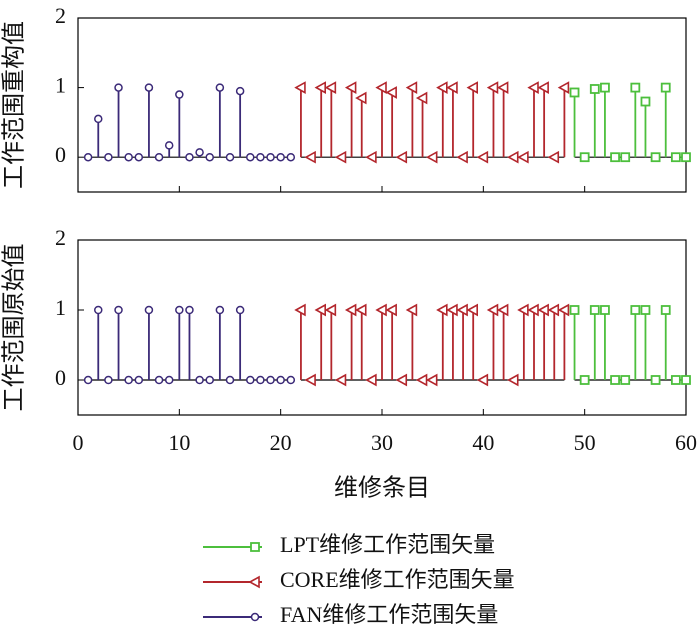 The image size is (700, 633). What do you see at coordinates (686, 442) in the screenshot?
I see `x-tick-label: 60` at bounding box center [686, 442].